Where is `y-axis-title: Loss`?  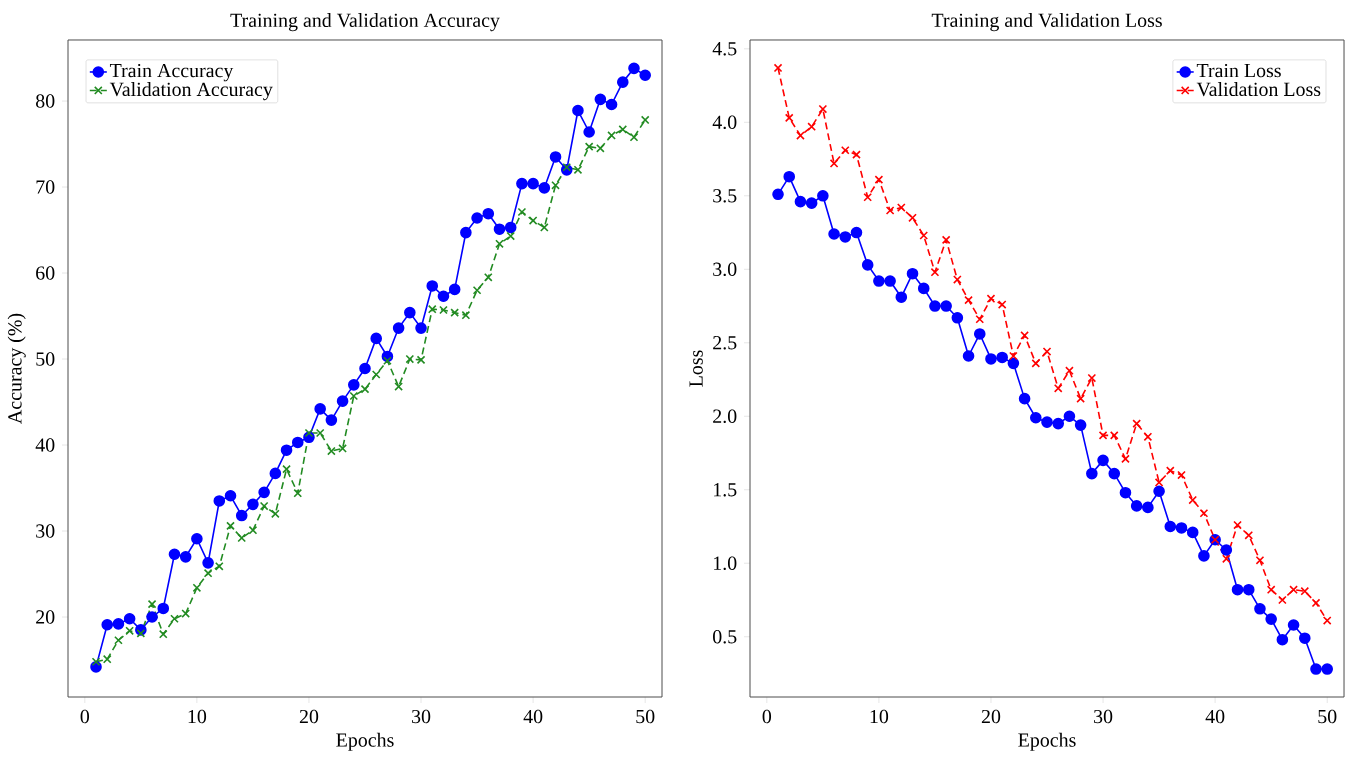 y-axis-title: Loss is located at coordinates (696, 368).